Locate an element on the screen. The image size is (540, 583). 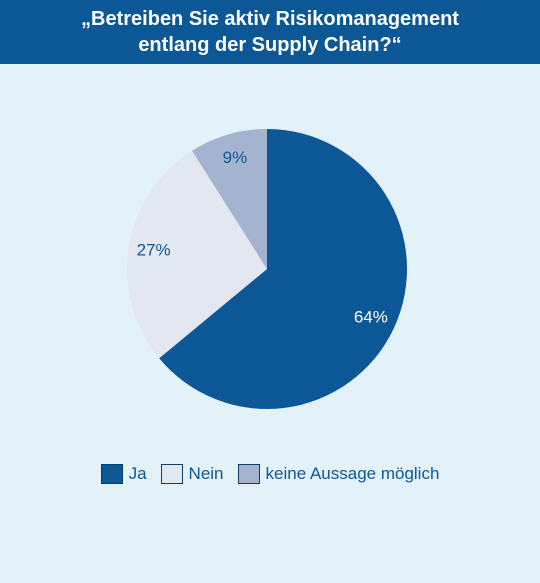
legend-label-nein: Nein is located at coordinates (206, 473).